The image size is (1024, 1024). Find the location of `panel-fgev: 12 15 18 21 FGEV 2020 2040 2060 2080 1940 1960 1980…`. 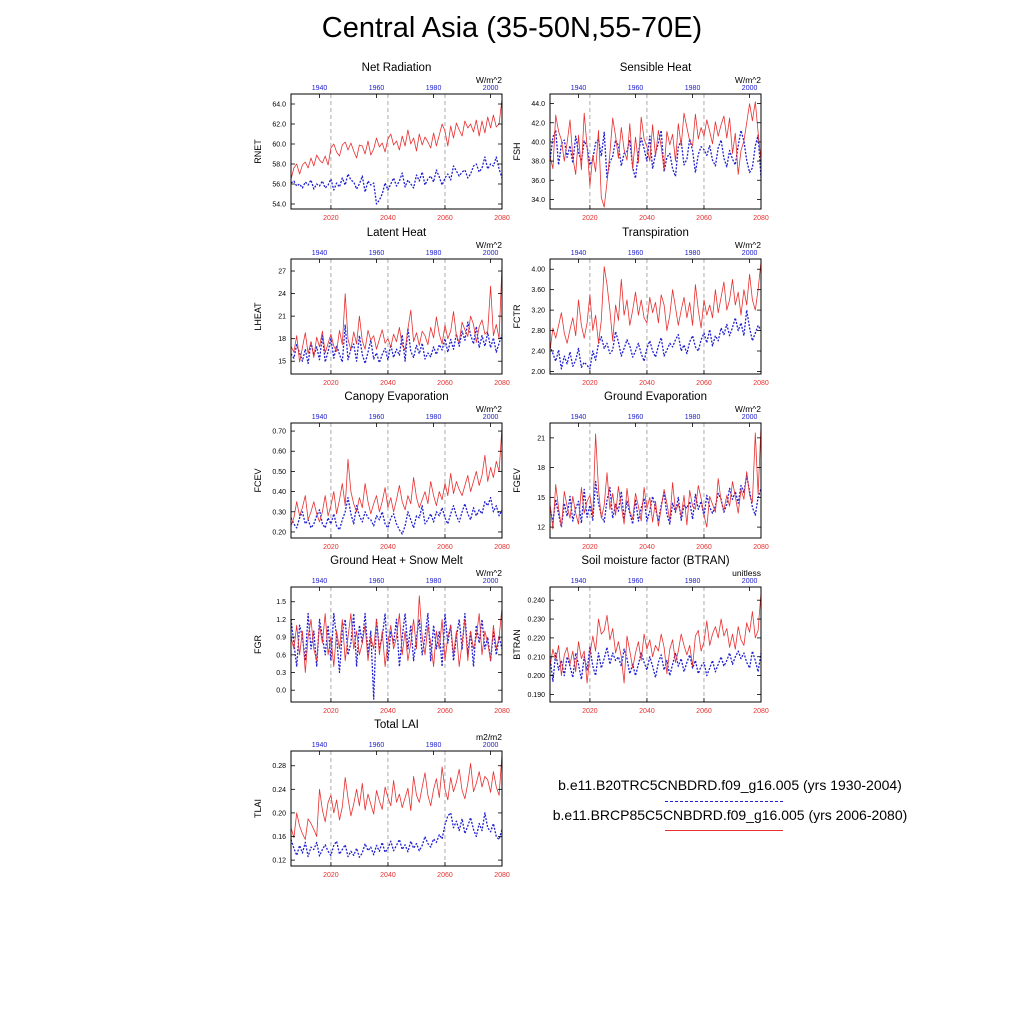

panel-fgev: 12 15 18 21 FGEV 2020 2040 2060 2080 1940 1960 1980… is located at coordinates (640, 471).